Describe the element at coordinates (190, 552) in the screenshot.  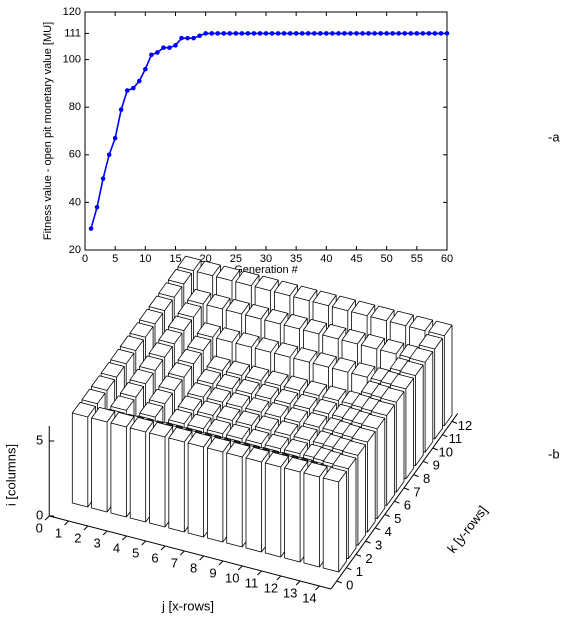
I see `x-axis` at that location.